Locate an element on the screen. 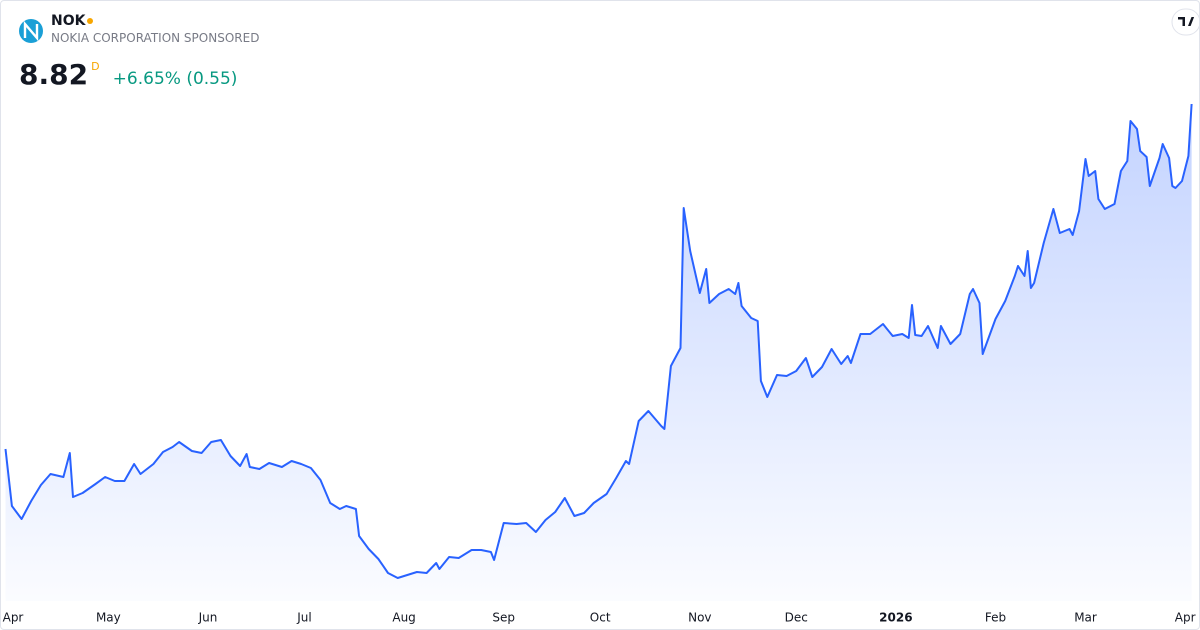 The image size is (1200, 630). x-tick-label: Mar is located at coordinates (1085, 618).